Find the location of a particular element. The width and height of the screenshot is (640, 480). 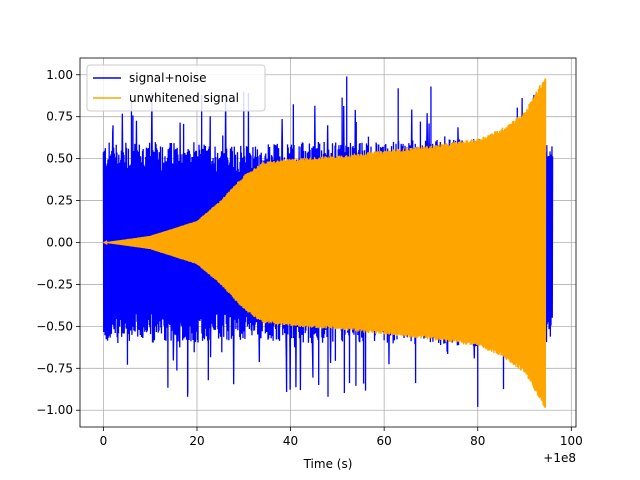

y-tick-label: 1.00 is located at coordinates (59, 75).